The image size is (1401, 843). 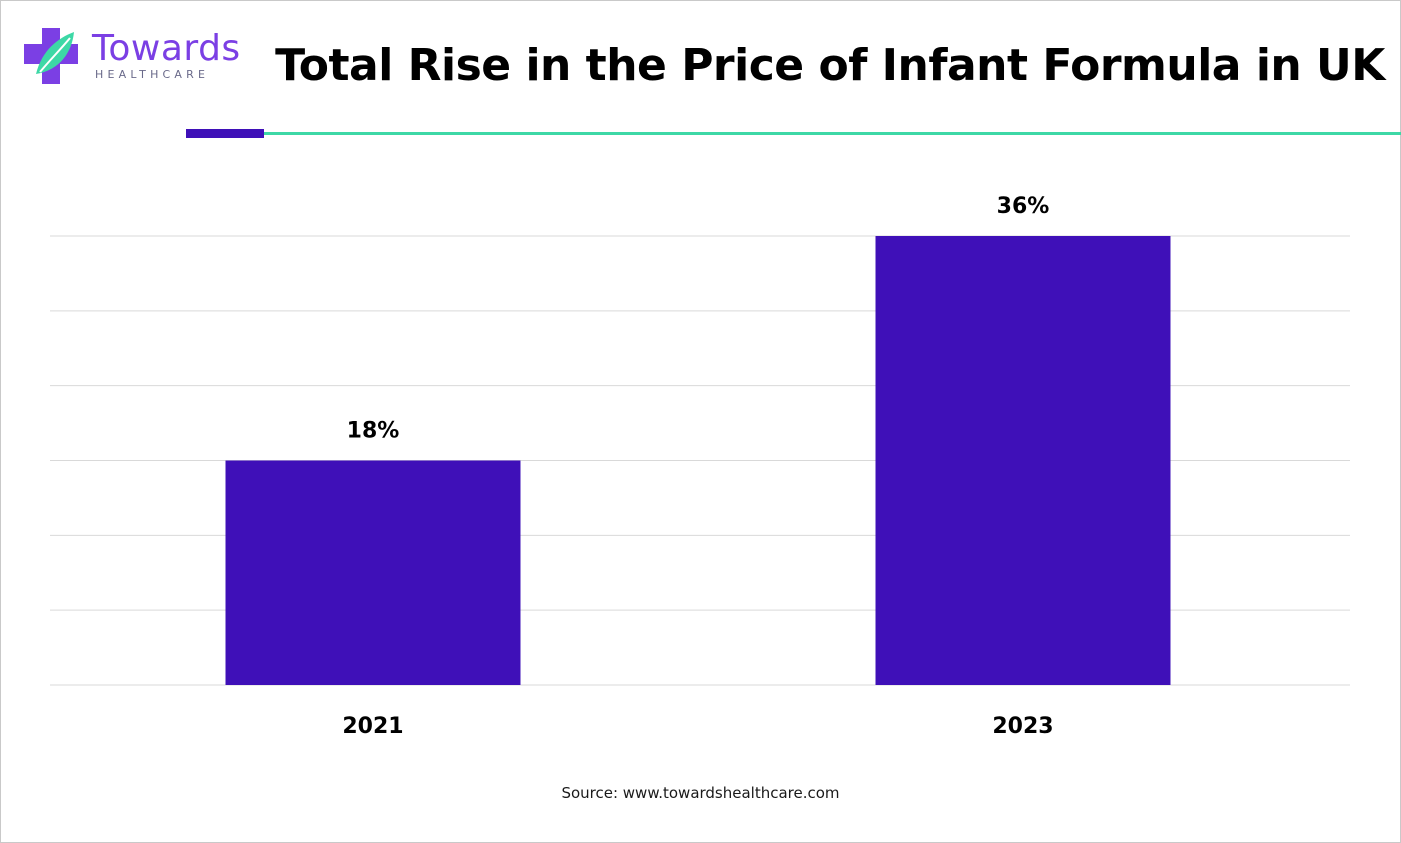 What do you see at coordinates (166, 48) in the screenshot?
I see `logo-name: Towards` at bounding box center [166, 48].